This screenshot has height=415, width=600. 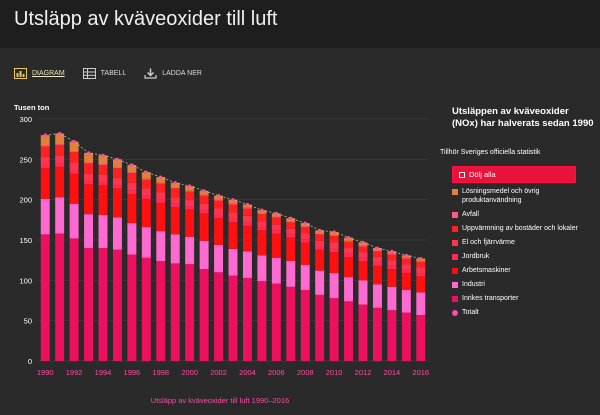 What do you see at coordinates (392, 372) in the screenshot?
I see `x-tick-label: 2014` at bounding box center [392, 372].